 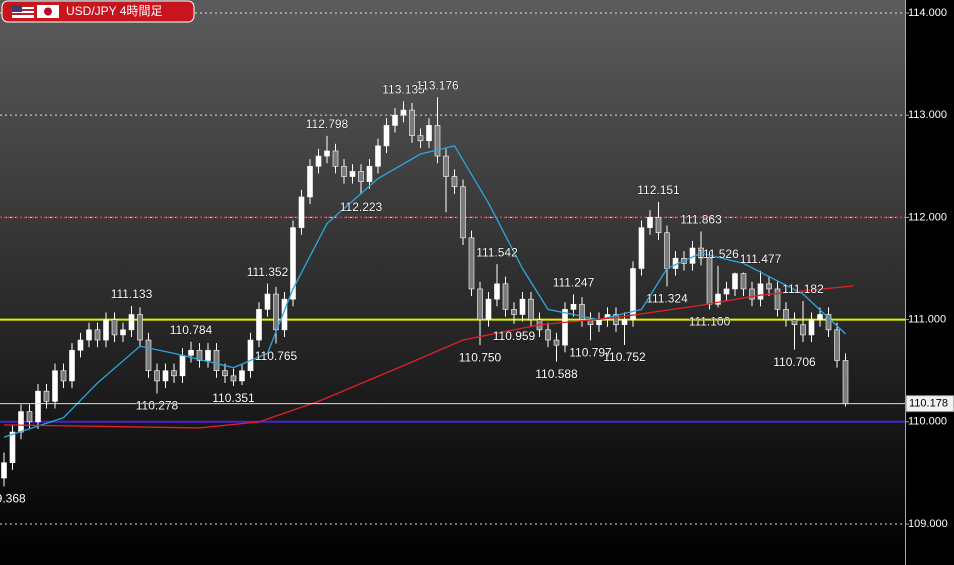 What do you see at coordinates (794, 362) in the screenshot?
I see `price-annotation: 110.706` at bounding box center [794, 362].